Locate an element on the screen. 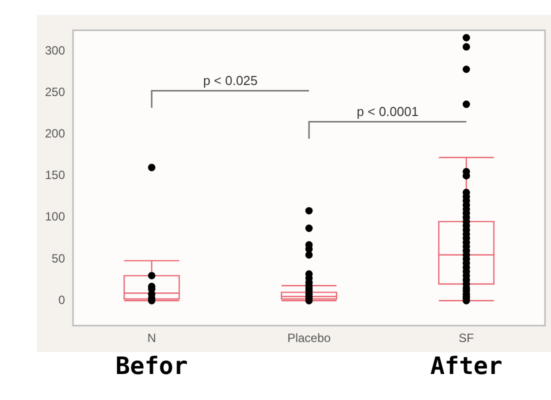 The image size is (551, 400). x-tick-label: SF is located at coordinates (466, 338).